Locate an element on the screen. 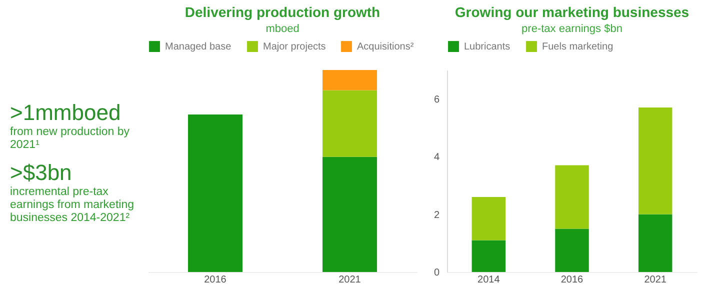  text: from new production by 2021¹ is located at coordinates (70, 139).